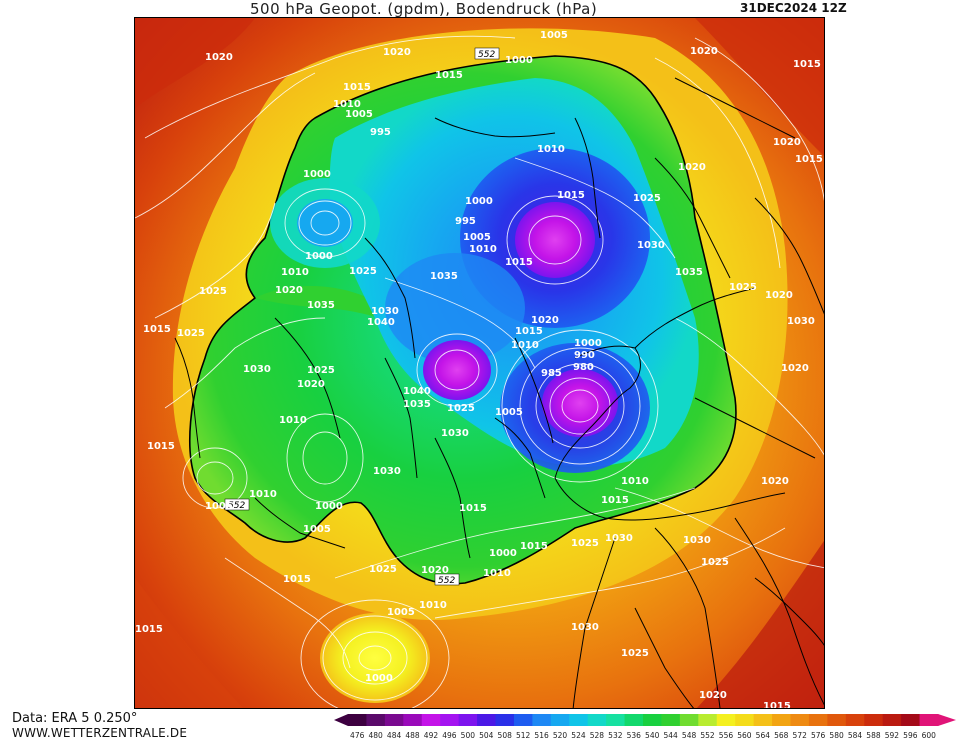 The image size is (959, 741). I want to click on green-atlantic-lobe, so click(330, 307).